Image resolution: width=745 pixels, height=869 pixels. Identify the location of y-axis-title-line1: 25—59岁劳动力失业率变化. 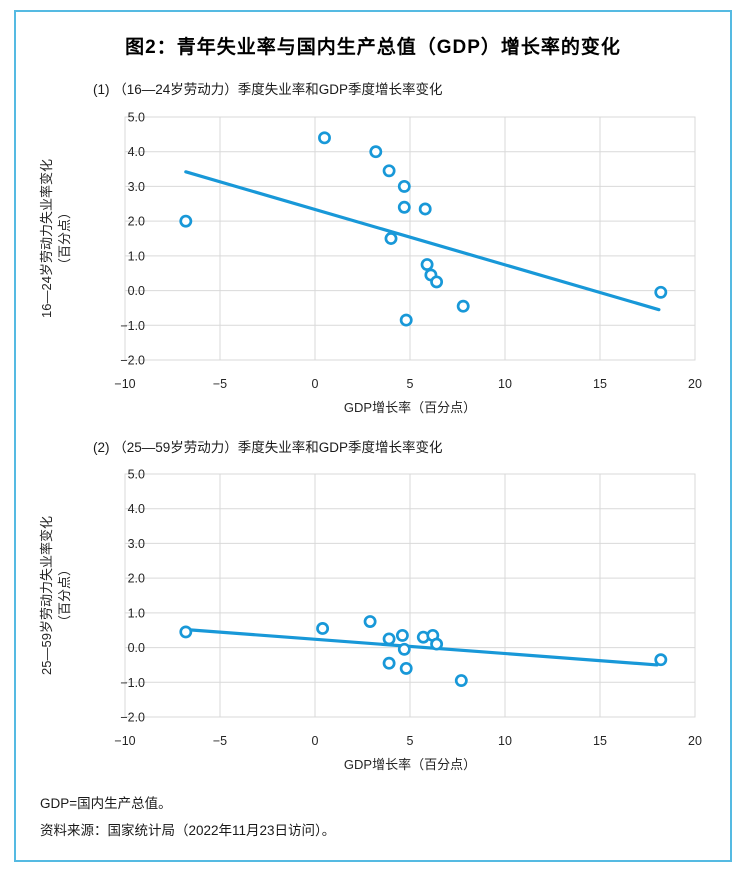
(46, 595).